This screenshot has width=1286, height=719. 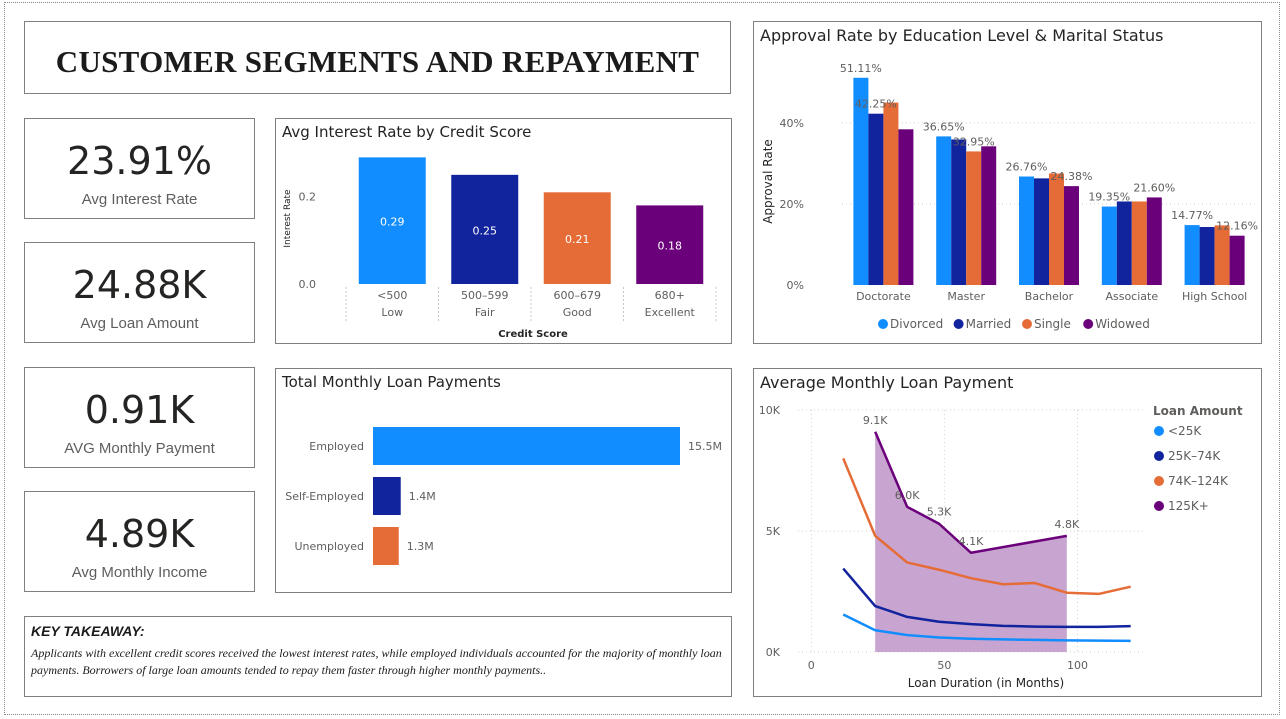 What do you see at coordinates (861, 68) in the screenshot?
I see `bar-data-label: 51.11%` at bounding box center [861, 68].